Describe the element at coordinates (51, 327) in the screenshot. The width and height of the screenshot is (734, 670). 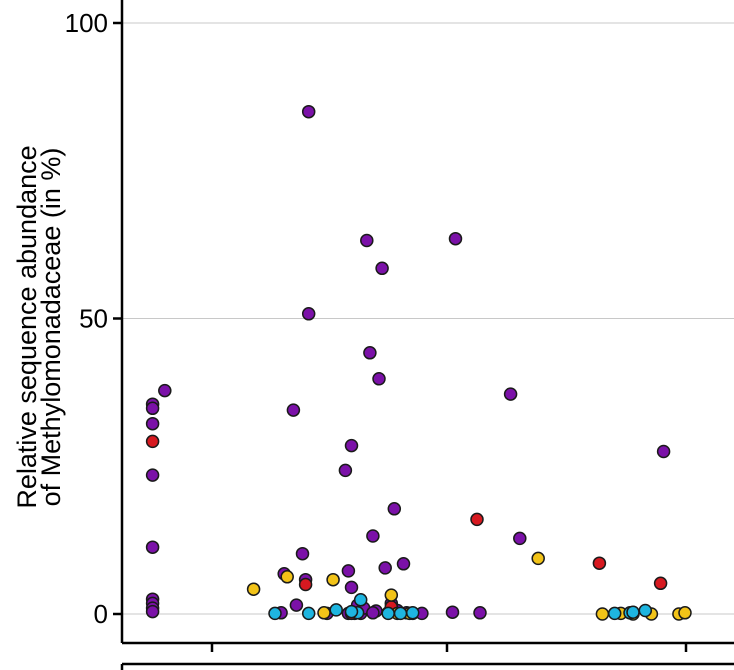
I see `y-axis-title-line2: of Methylomonadaceae (in %)` at that location.